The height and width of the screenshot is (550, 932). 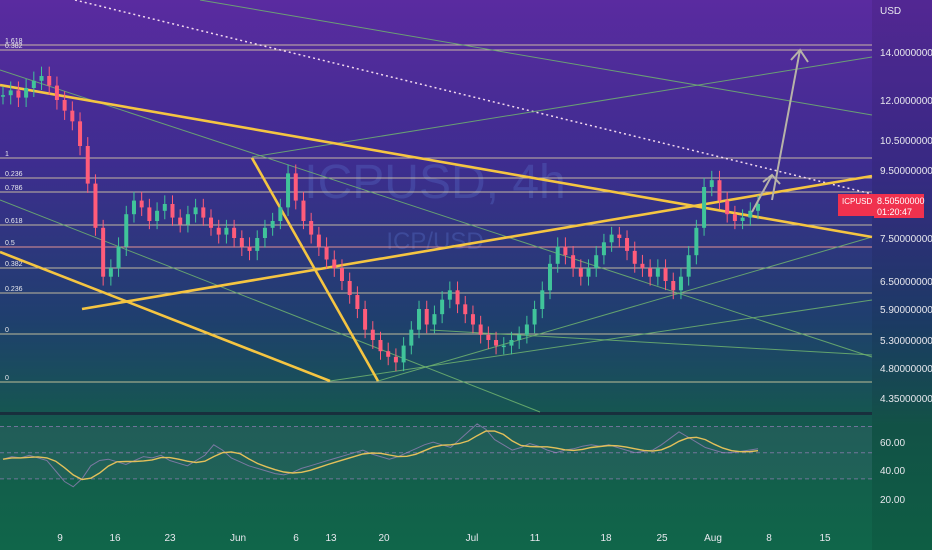 I want to click on price-tick-label: 12.00000000, so click(x=906, y=101).